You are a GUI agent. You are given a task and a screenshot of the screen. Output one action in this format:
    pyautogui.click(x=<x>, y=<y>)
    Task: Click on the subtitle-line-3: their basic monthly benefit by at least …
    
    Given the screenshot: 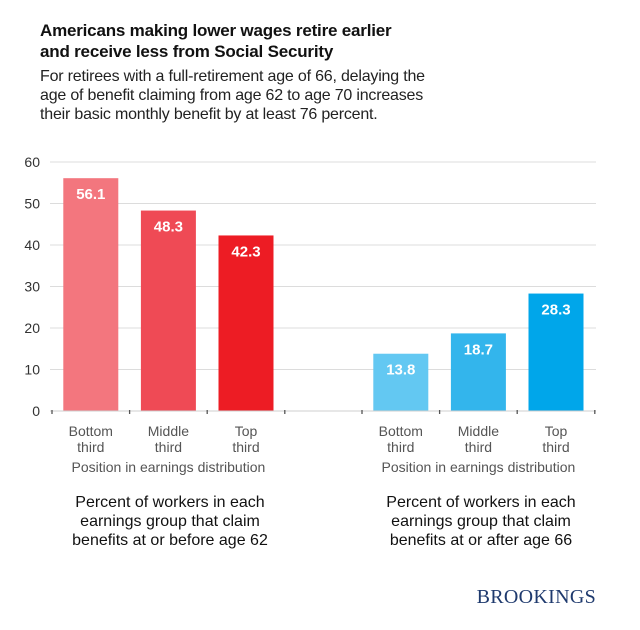 What is the action you would take?
    pyautogui.click(x=209, y=114)
    